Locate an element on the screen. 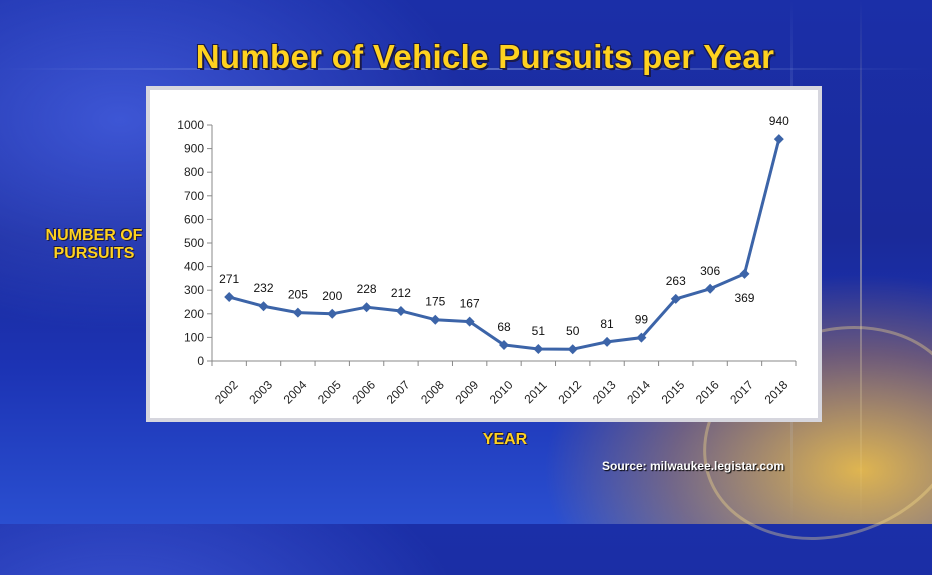 This screenshot has height=575, width=932. data-label: 167 is located at coordinates (470, 304).